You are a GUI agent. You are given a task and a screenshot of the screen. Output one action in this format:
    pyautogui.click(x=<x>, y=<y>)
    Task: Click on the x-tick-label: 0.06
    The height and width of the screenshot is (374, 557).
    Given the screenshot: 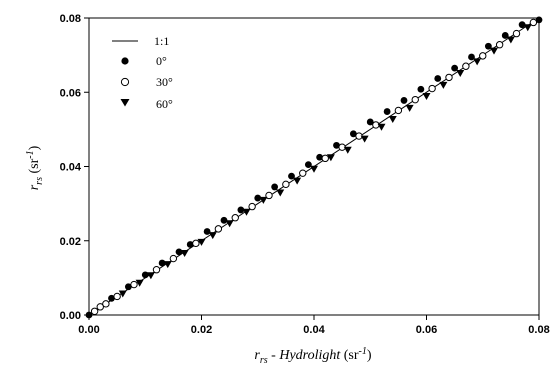 What is the action you would take?
    pyautogui.click(x=426, y=330)
    